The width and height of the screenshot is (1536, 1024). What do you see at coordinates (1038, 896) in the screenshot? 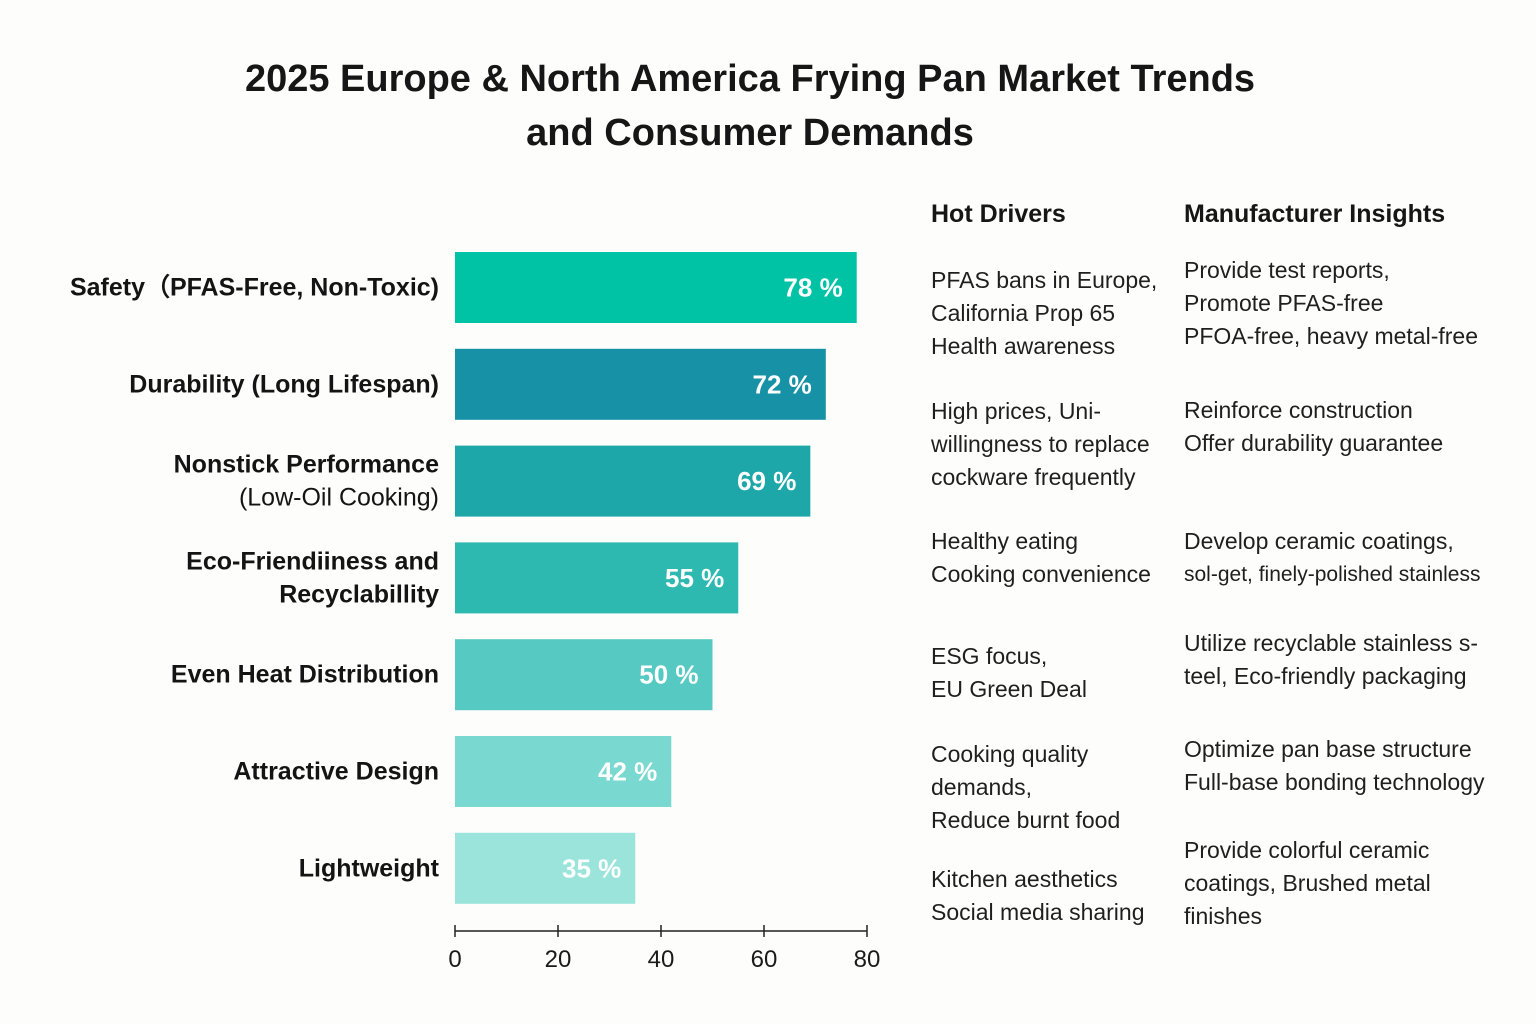
I see `driver-block-design: Kitchen aesthetics Social media sharing` at bounding box center [1038, 896].